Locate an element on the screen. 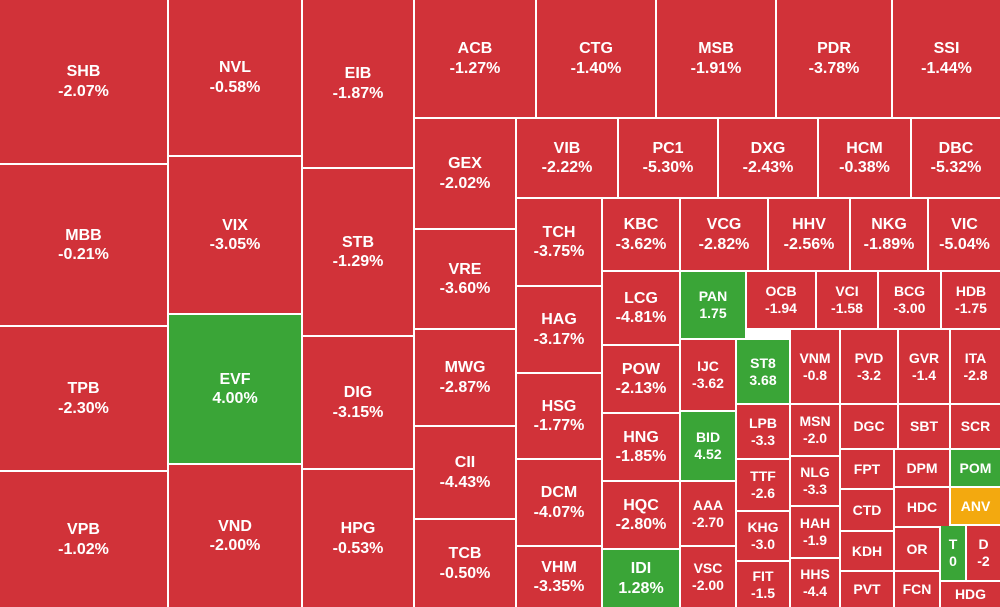  stock-tile: HSG -1.77% is located at coordinates (559, 416).